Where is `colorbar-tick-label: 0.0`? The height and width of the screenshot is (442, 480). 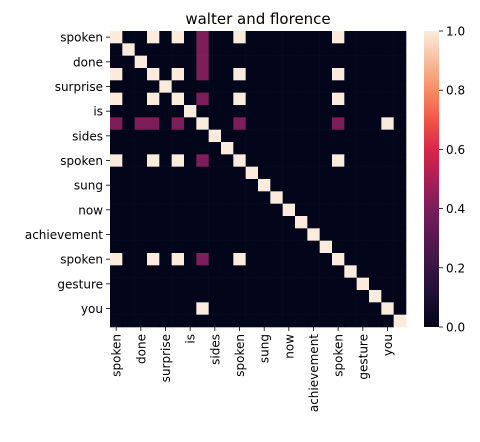
colorbar-tick-label: 0.0 is located at coordinates (455, 328).